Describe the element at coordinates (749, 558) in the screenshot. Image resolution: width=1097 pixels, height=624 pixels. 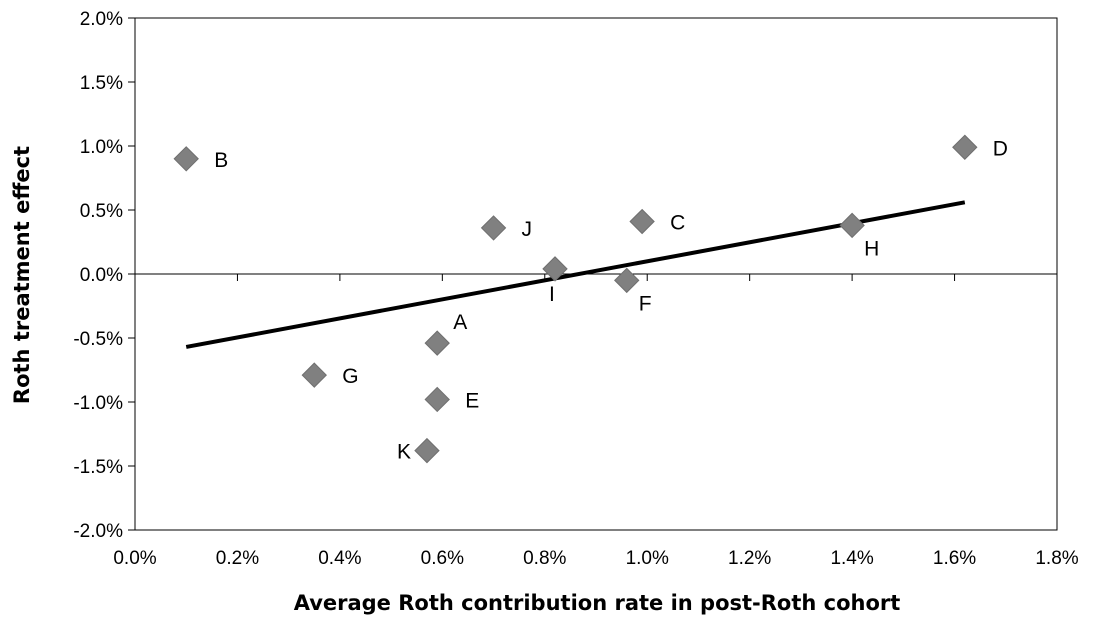
I see `x-tick-label: 1.2%` at that location.